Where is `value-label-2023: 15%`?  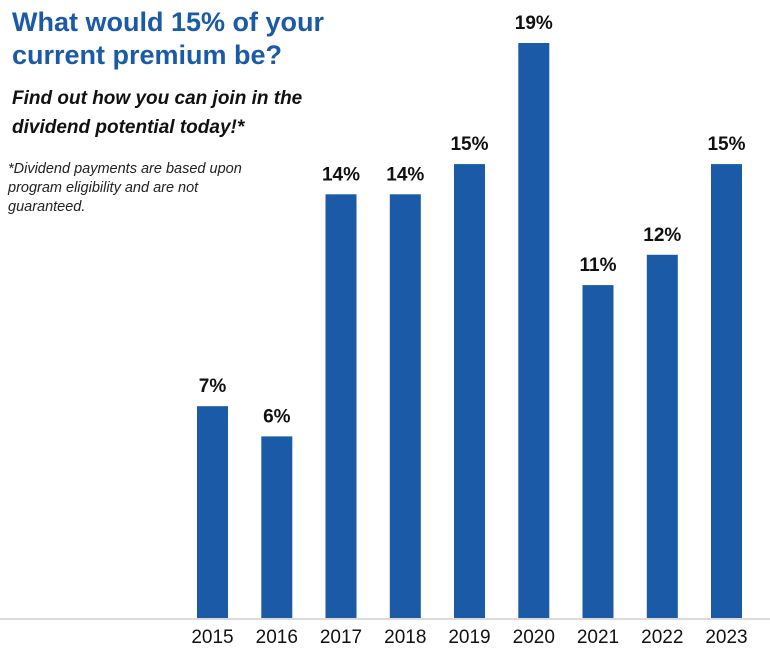
value-label-2023: 15% is located at coordinates (726, 144).